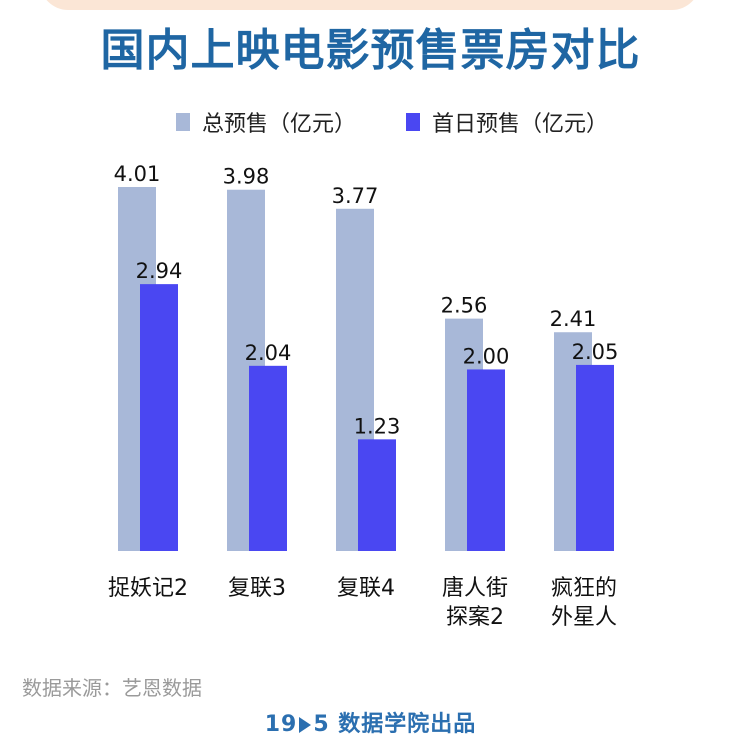 This screenshot has height=749, width=741. Describe the element at coordinates (475, 588) in the screenshot. I see `category-label-3-0: 唐人街` at that location.